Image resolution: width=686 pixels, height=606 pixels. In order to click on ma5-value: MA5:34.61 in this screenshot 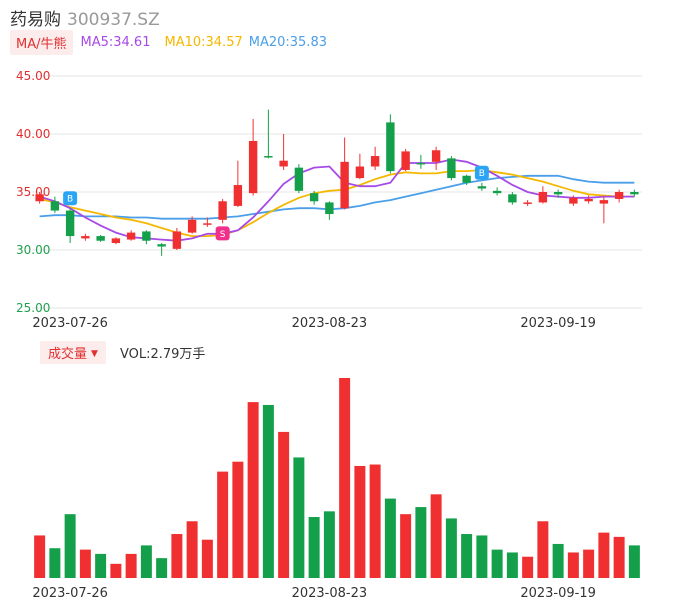, I will do `click(115, 42)`.